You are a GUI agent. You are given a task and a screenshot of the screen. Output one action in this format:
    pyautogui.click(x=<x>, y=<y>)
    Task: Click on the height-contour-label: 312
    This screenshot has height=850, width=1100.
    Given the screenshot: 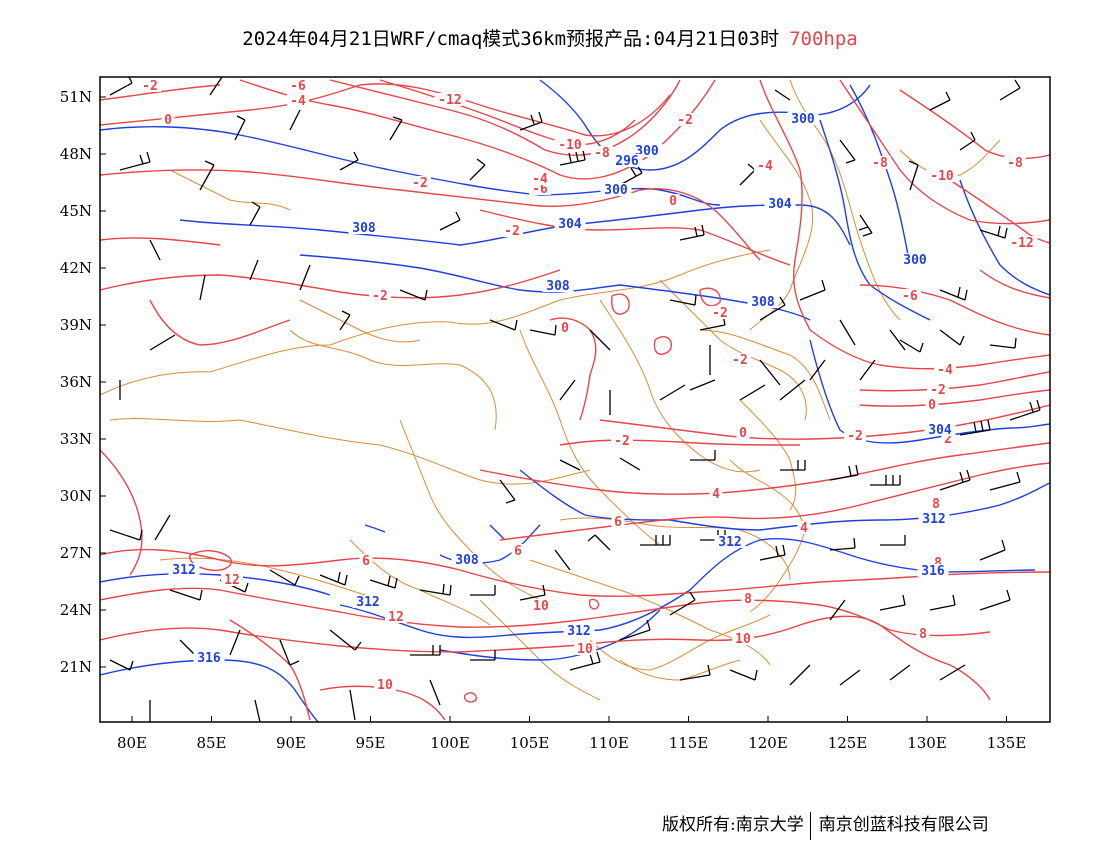 What is the action you would take?
    pyautogui.click(x=578, y=631)
    